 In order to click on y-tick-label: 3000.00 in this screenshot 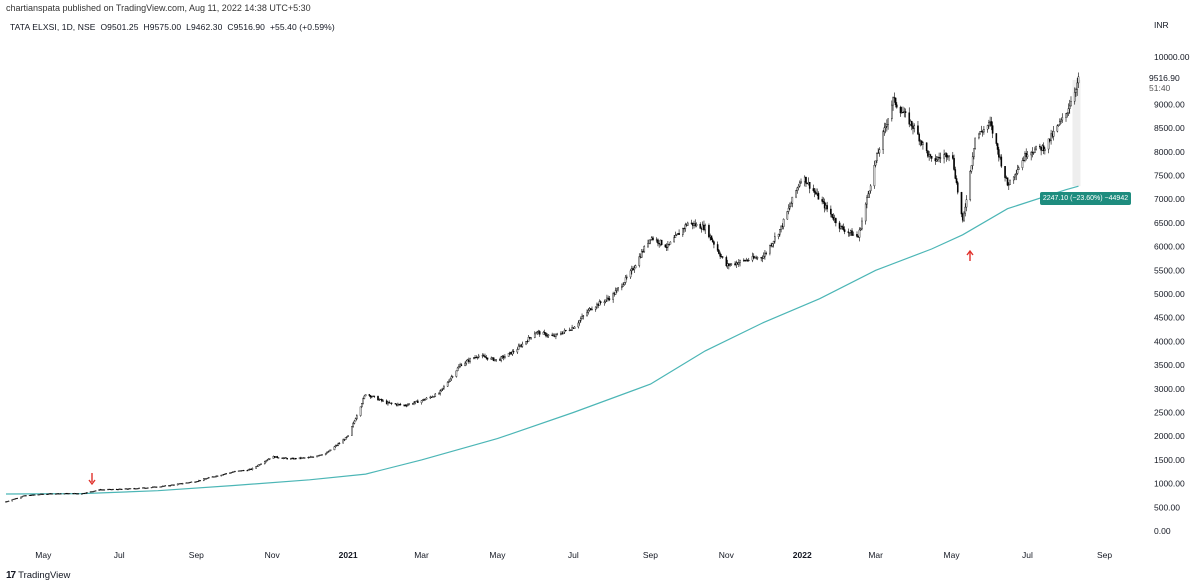, I will do `click(1169, 389)`.